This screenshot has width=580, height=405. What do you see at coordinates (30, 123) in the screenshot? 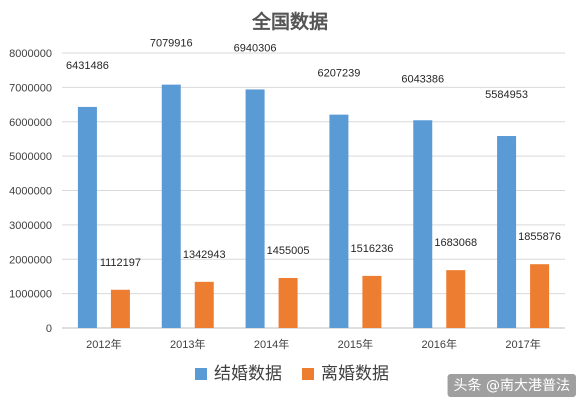
I see `y-tick-label: 6000000` at bounding box center [30, 123].